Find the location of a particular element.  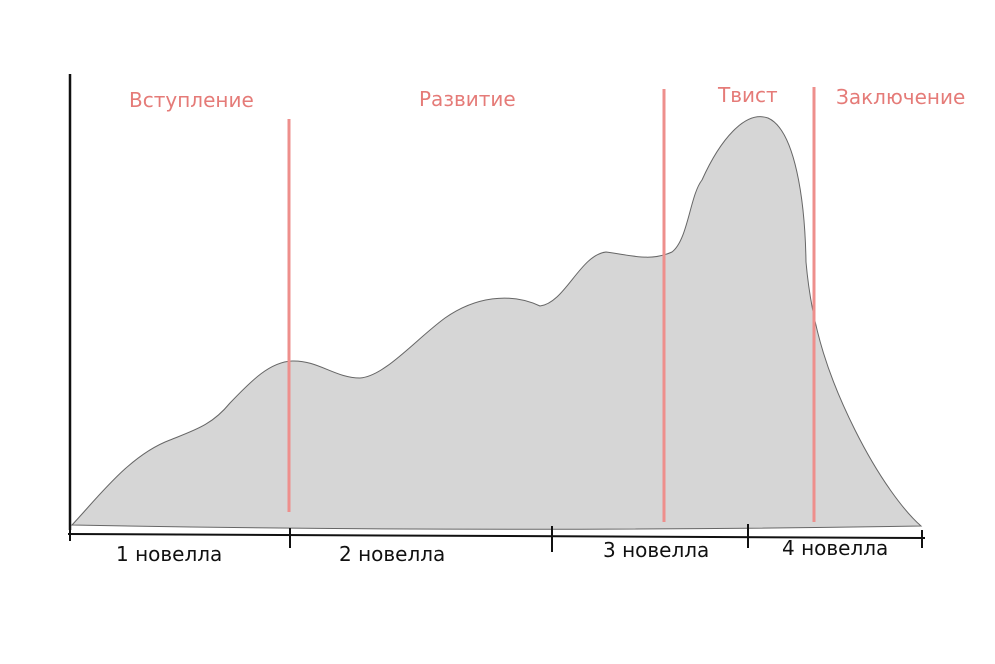

novel-label-2: 2 новелла is located at coordinates (392, 554).